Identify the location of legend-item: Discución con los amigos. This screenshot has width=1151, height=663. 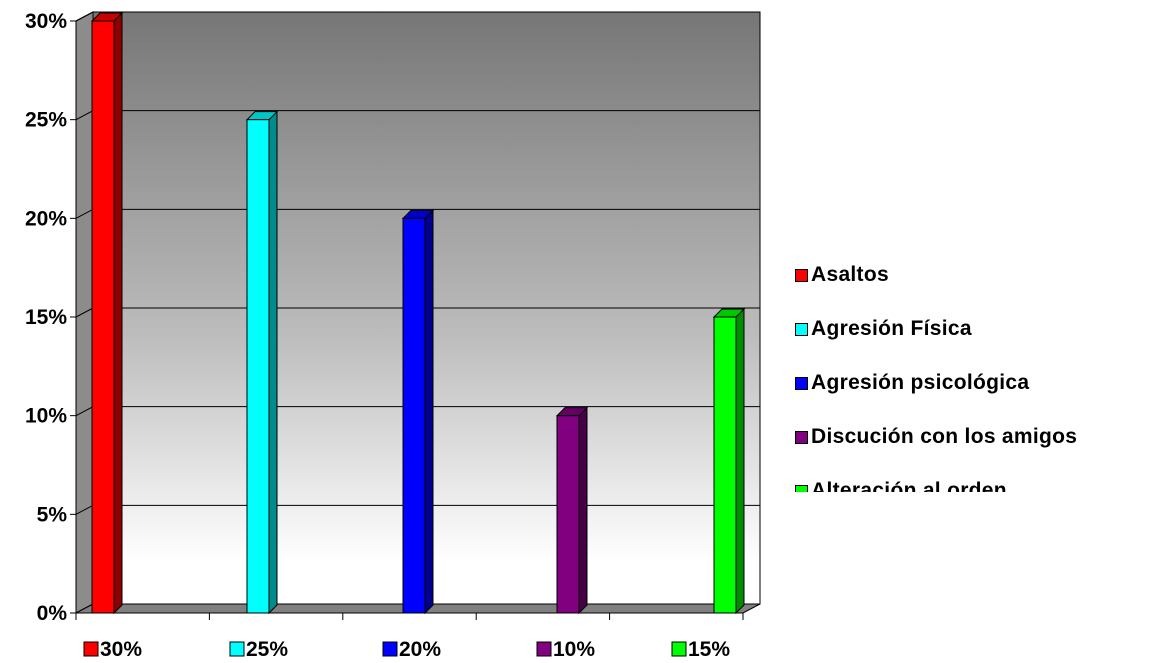
(933, 437).